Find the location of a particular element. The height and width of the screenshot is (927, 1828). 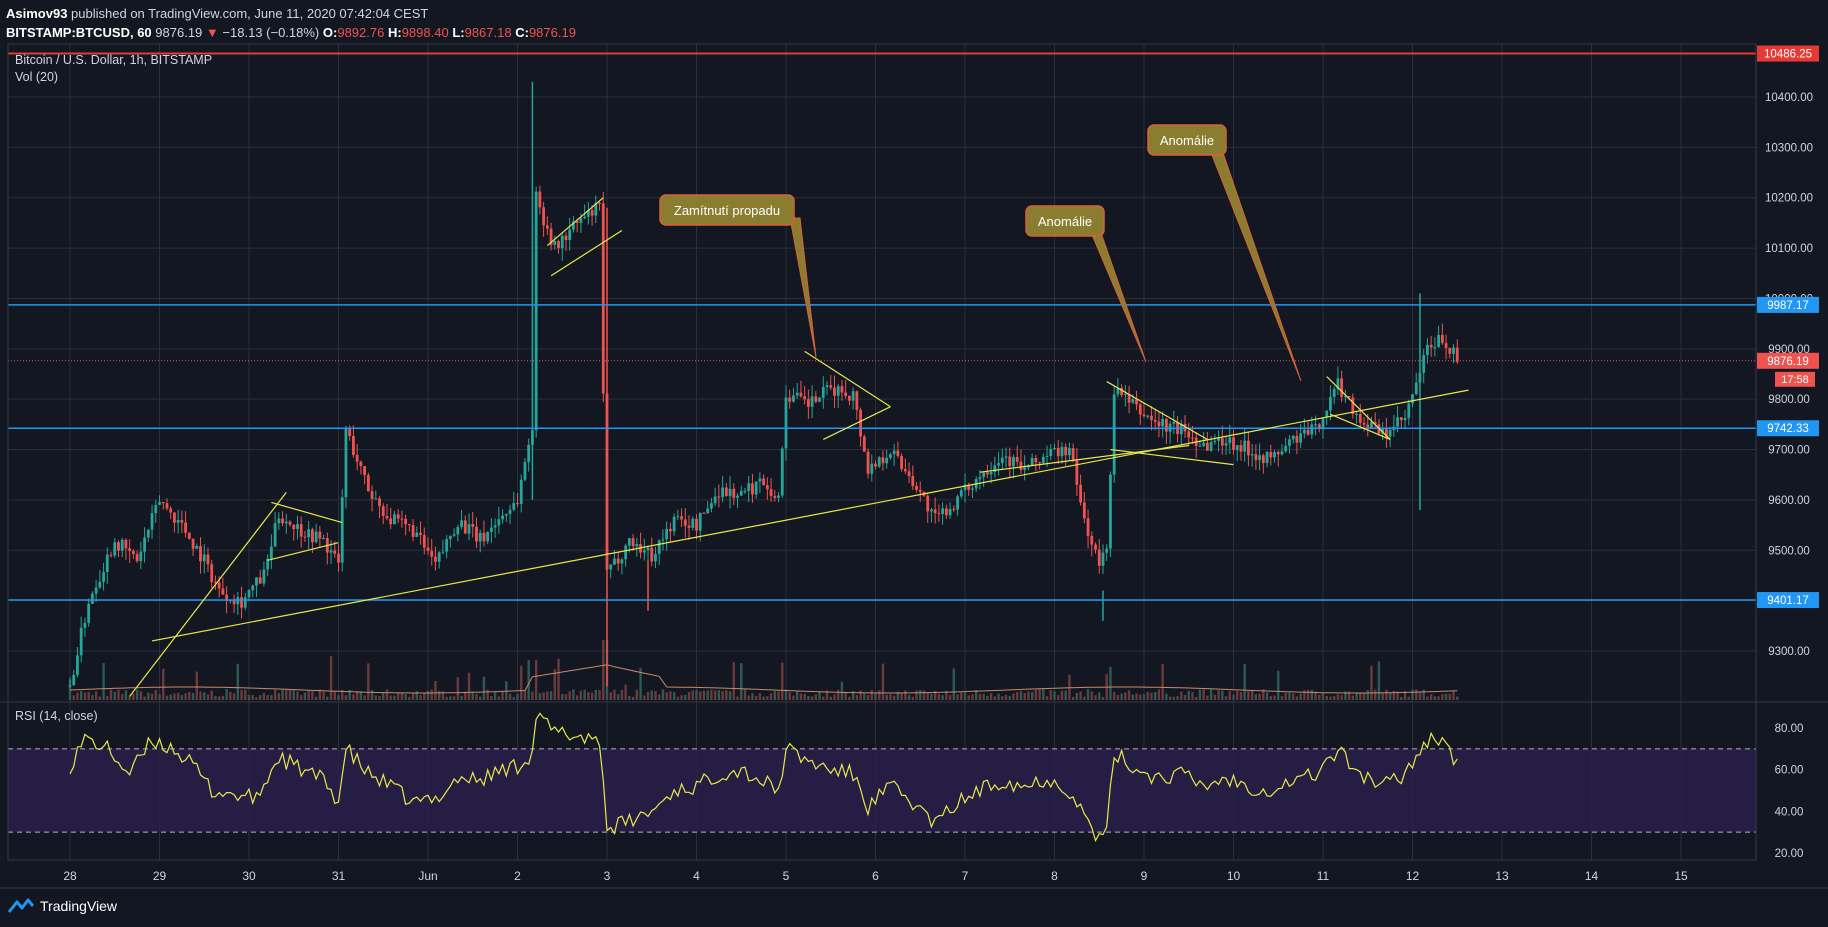

rsi-band is located at coordinates (882, 790).